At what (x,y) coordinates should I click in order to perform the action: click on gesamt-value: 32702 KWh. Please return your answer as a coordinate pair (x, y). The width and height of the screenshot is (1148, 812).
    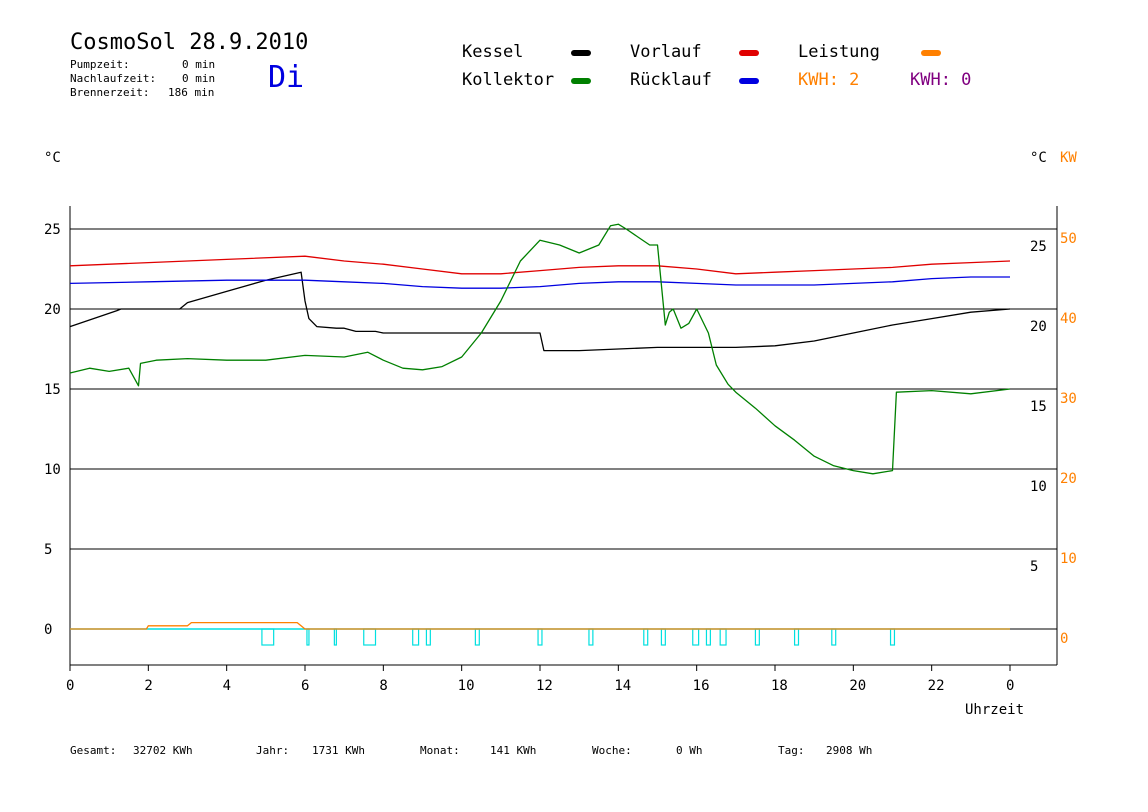
    Looking at the image, I should click on (163, 750).